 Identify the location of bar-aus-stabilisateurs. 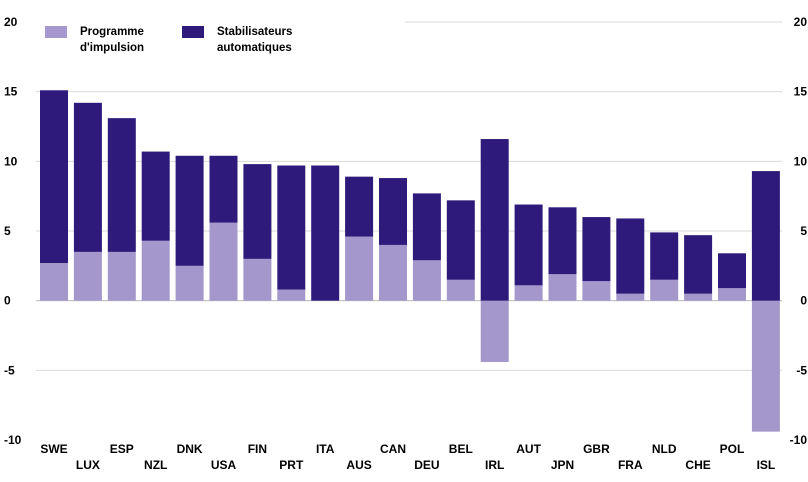
(359, 206).